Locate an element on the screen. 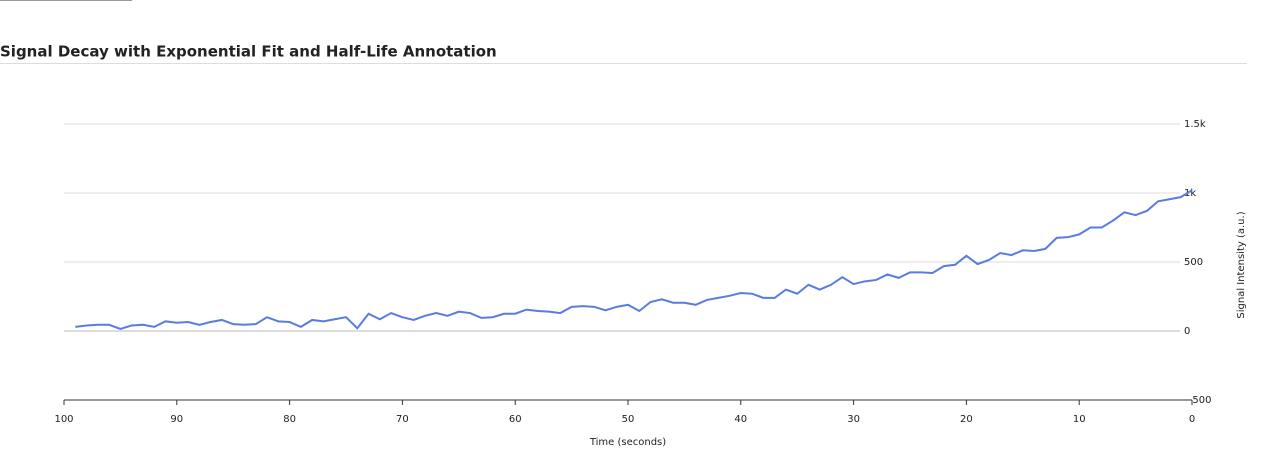  x-tick-label: 60 is located at coordinates (515, 419).